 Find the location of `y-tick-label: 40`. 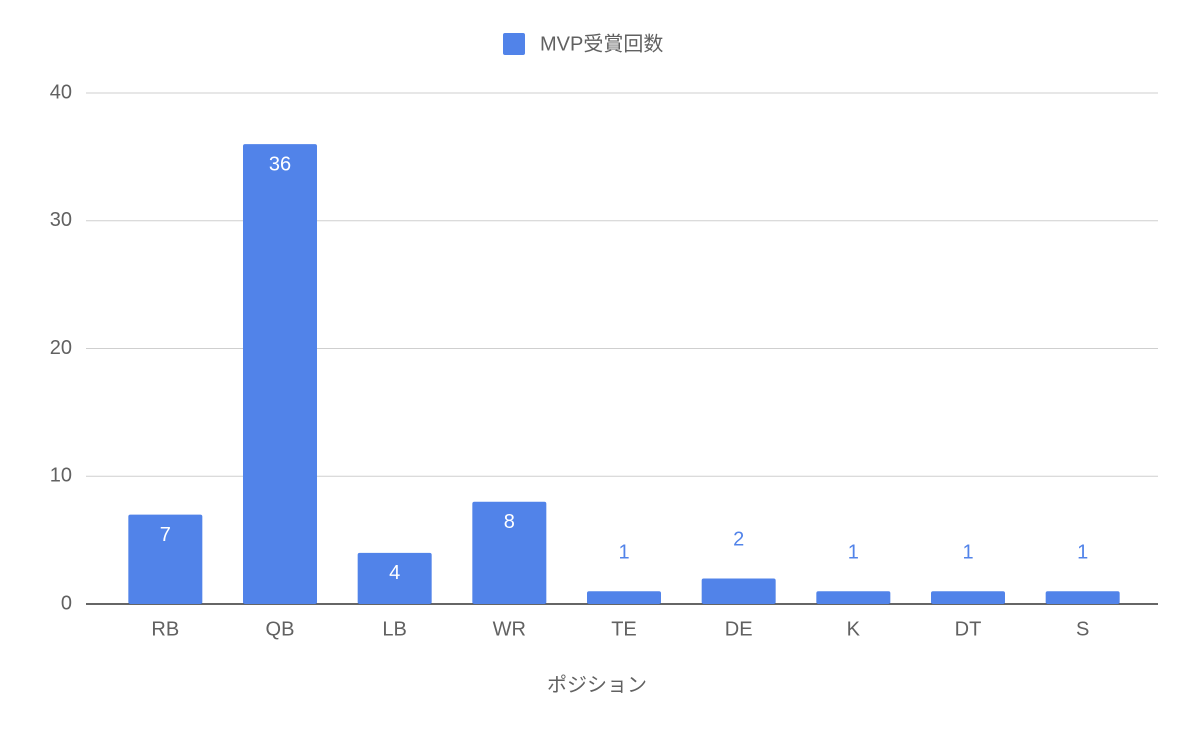

y-tick-label: 40 is located at coordinates (61, 92).